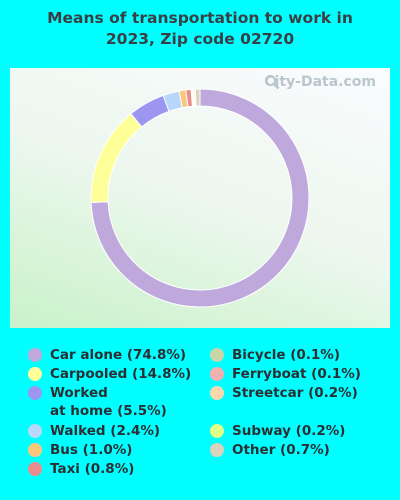 The height and width of the screenshot is (500, 400). Describe the element at coordinates (105, 431) in the screenshot. I see `legend-label: Walked (2.4%)` at that location.